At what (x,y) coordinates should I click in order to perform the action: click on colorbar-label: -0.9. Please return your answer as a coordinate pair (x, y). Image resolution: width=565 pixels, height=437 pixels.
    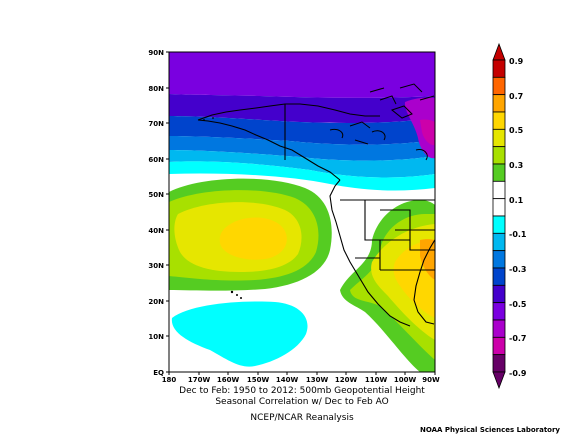
    Looking at the image, I should click on (518, 373).